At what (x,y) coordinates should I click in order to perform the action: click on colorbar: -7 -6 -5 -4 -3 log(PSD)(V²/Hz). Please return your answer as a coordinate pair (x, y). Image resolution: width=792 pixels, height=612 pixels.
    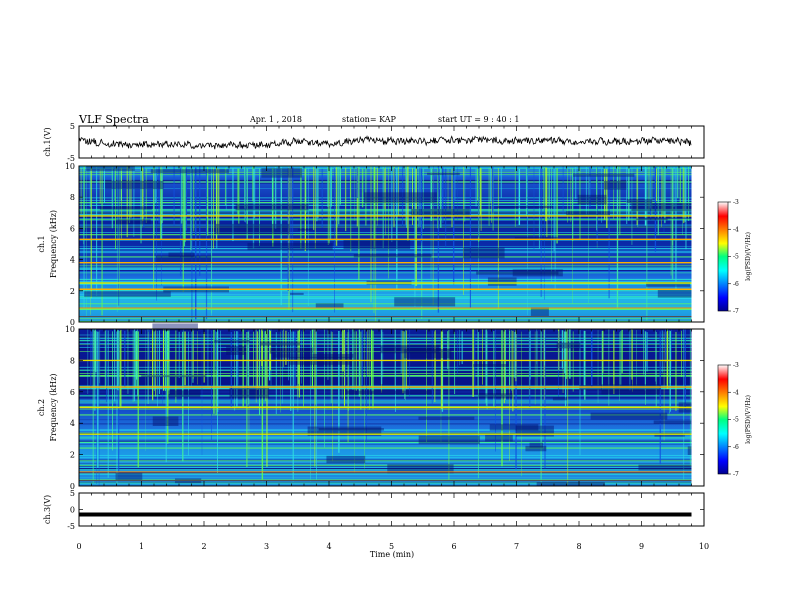
    Looking at the image, I should click on (734, 420).